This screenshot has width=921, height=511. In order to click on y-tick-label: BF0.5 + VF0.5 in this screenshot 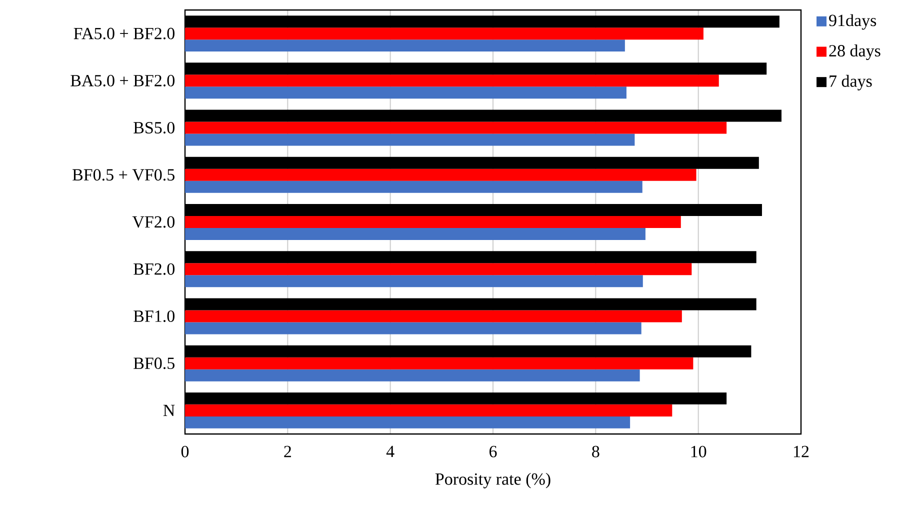, I will do `click(123, 175)`.